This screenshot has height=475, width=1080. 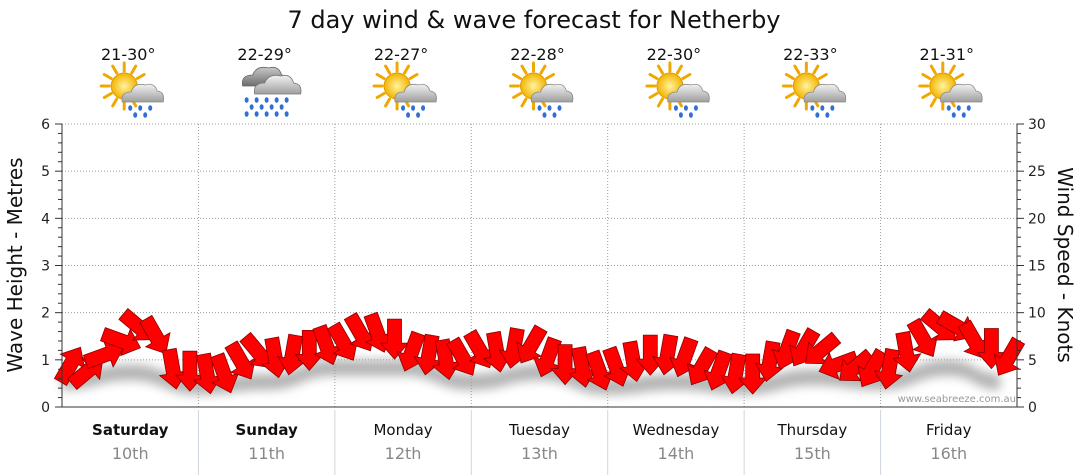 I want to click on wave-height-shadow, so click(x=531, y=377).